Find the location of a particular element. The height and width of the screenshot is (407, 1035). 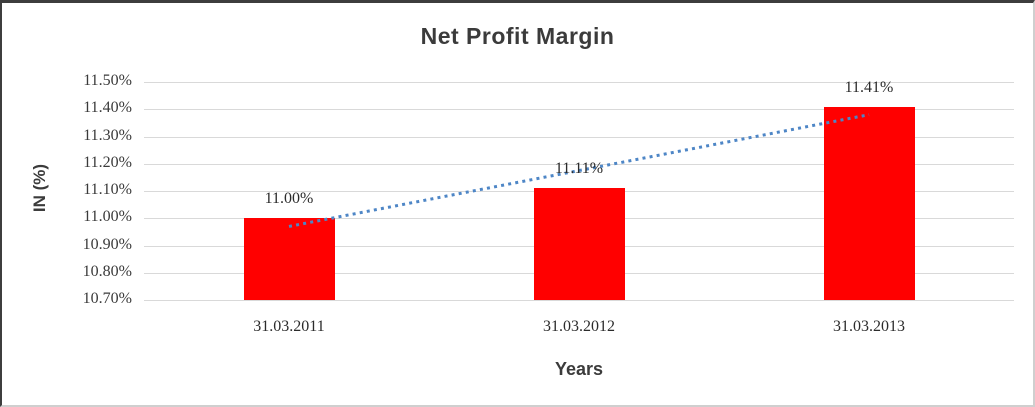

y-tick-label: 10.90% is located at coordinates (107, 244).